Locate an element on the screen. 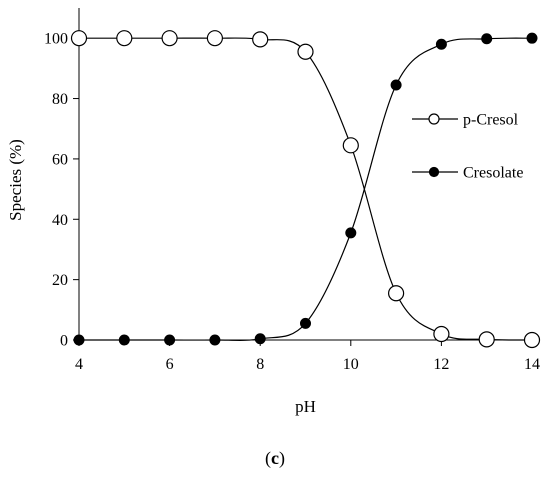  caption-open-paren: ( is located at coordinates (268, 458).